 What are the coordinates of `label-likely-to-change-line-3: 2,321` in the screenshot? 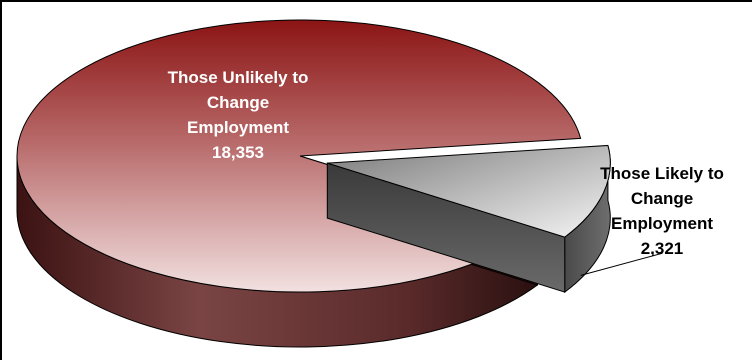 It's located at (662, 248).